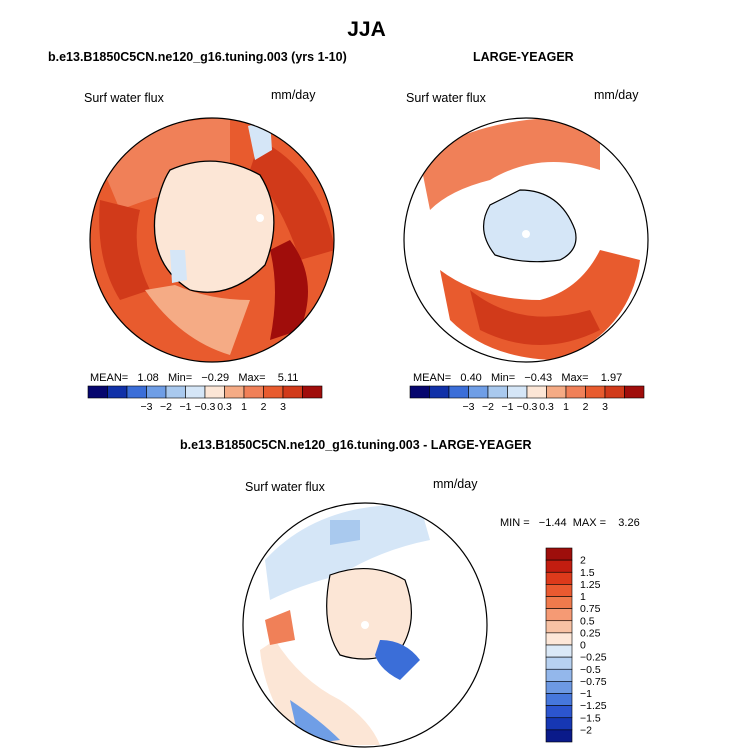 The image size is (733, 750). Describe the element at coordinates (292, 200) in the screenshot. I see `left-map-atlantic-region` at that location.